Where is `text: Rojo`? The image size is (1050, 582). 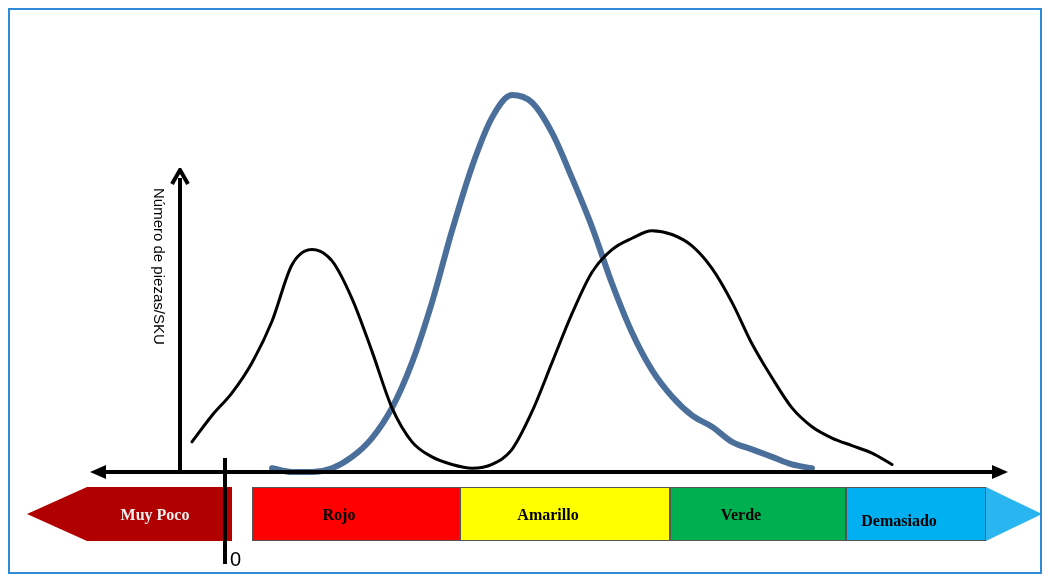 text: Rojo is located at coordinates (339, 515).